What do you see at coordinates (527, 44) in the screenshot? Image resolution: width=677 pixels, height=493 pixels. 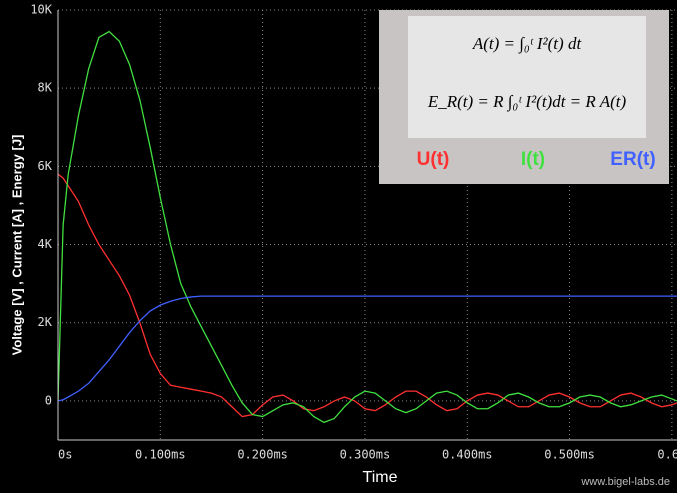 I see `formula: A(t) = ∫₀ᵗ I²(t) dt` at bounding box center [527, 44].